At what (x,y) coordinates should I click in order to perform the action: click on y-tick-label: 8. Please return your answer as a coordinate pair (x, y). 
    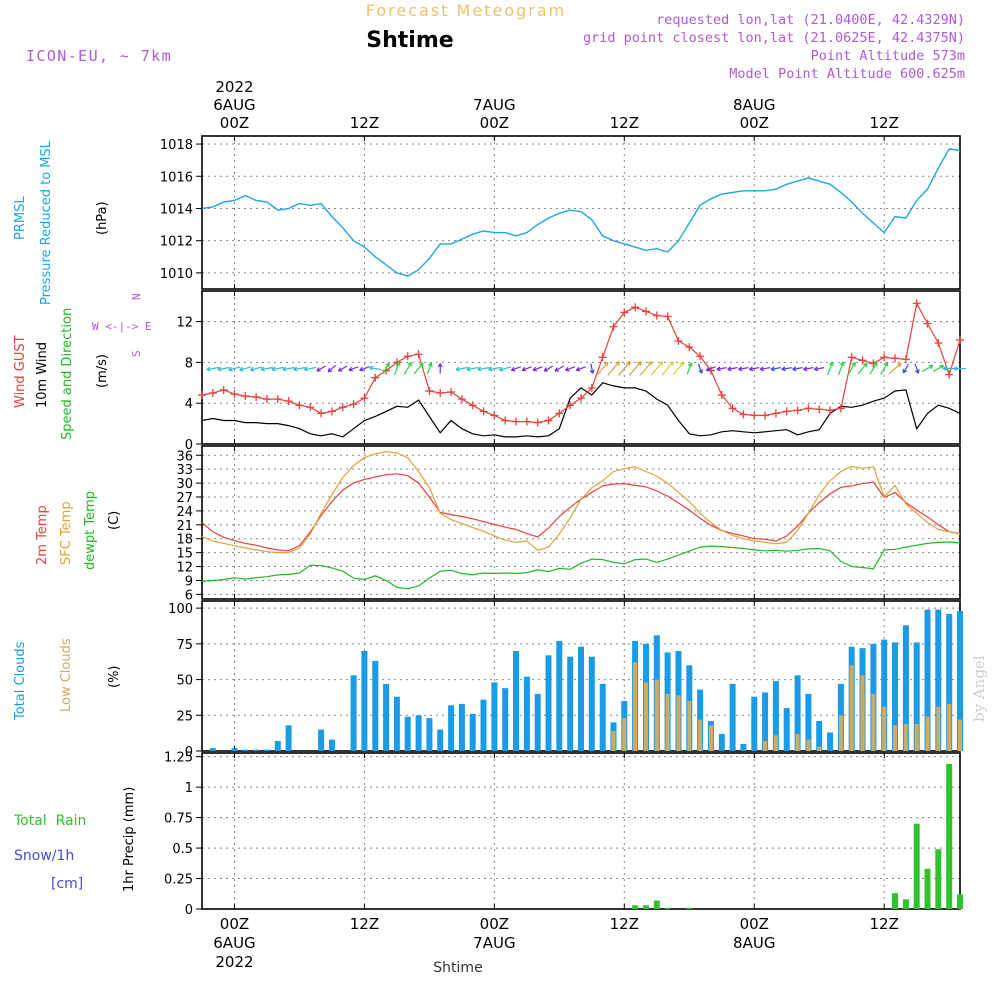
    Looking at the image, I should click on (189, 363).